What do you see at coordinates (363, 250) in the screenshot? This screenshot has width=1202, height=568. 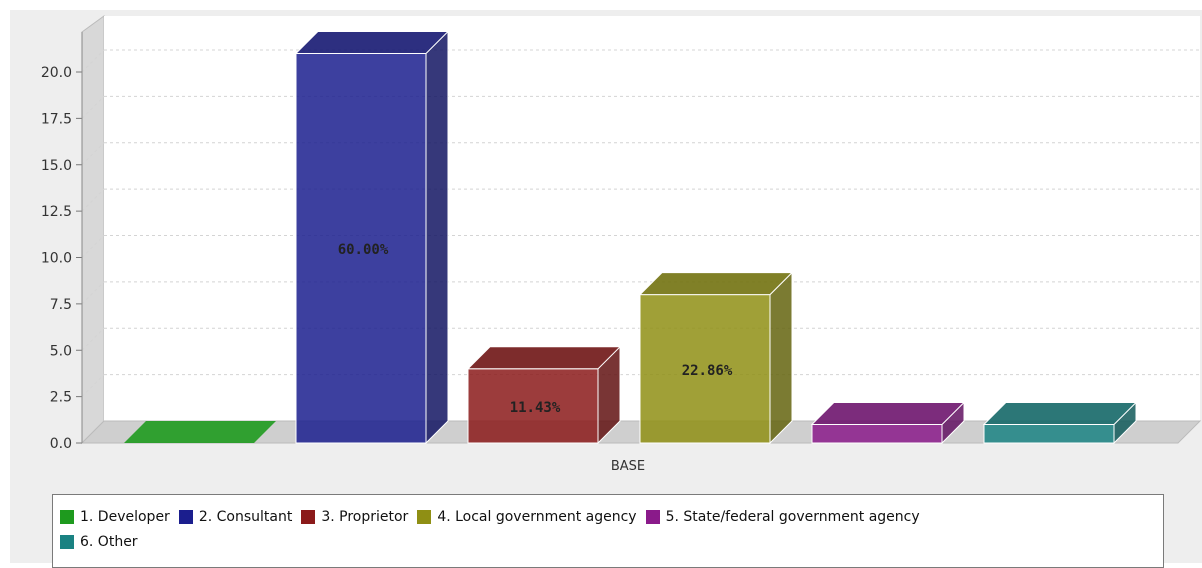 I see `bar-value-label: 60.00%` at bounding box center [363, 250].